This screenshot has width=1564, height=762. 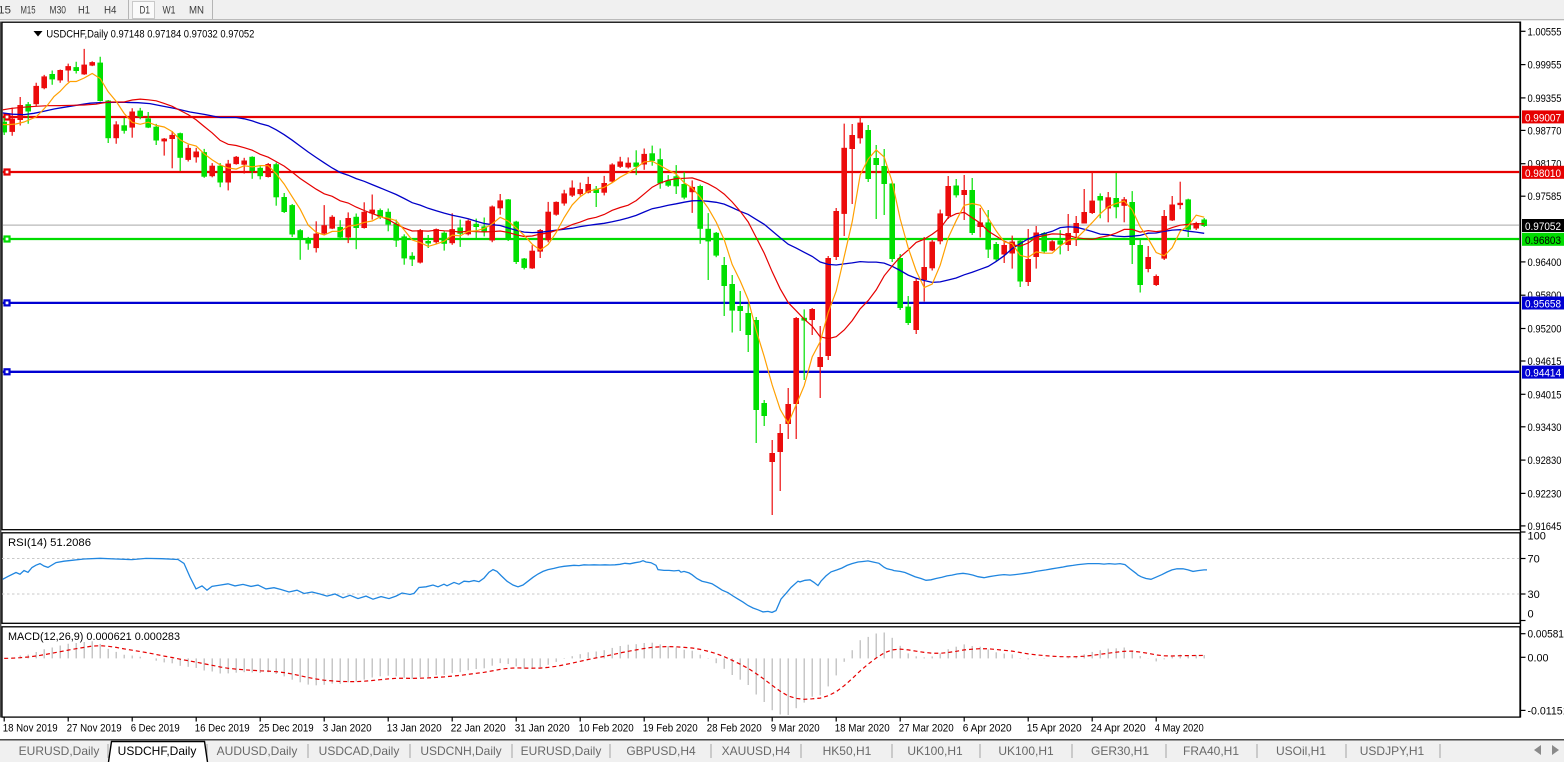 I want to click on svg-text: 27 Mar 2020, so click(x=926, y=729).